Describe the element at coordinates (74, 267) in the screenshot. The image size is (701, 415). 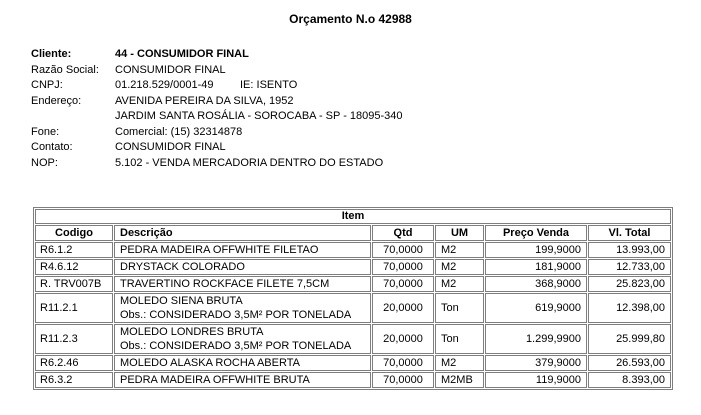
I see `cell-codigo: R4.6.12` at that location.